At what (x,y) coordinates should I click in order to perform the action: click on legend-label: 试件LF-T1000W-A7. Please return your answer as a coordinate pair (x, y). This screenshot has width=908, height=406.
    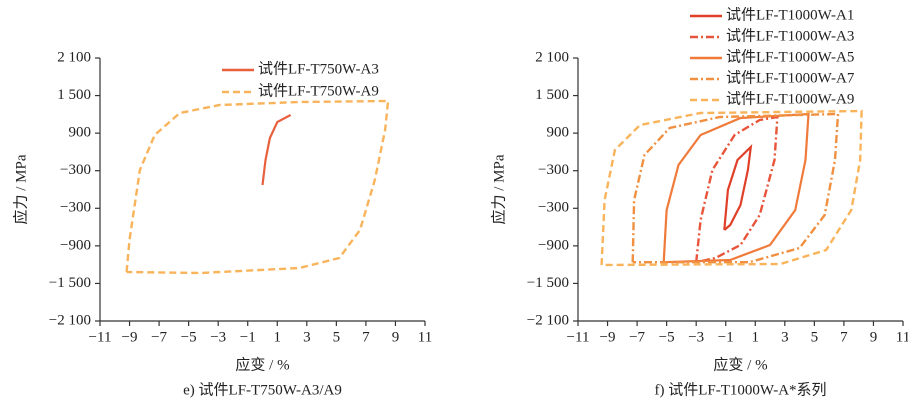
    Looking at the image, I should click on (790, 77).